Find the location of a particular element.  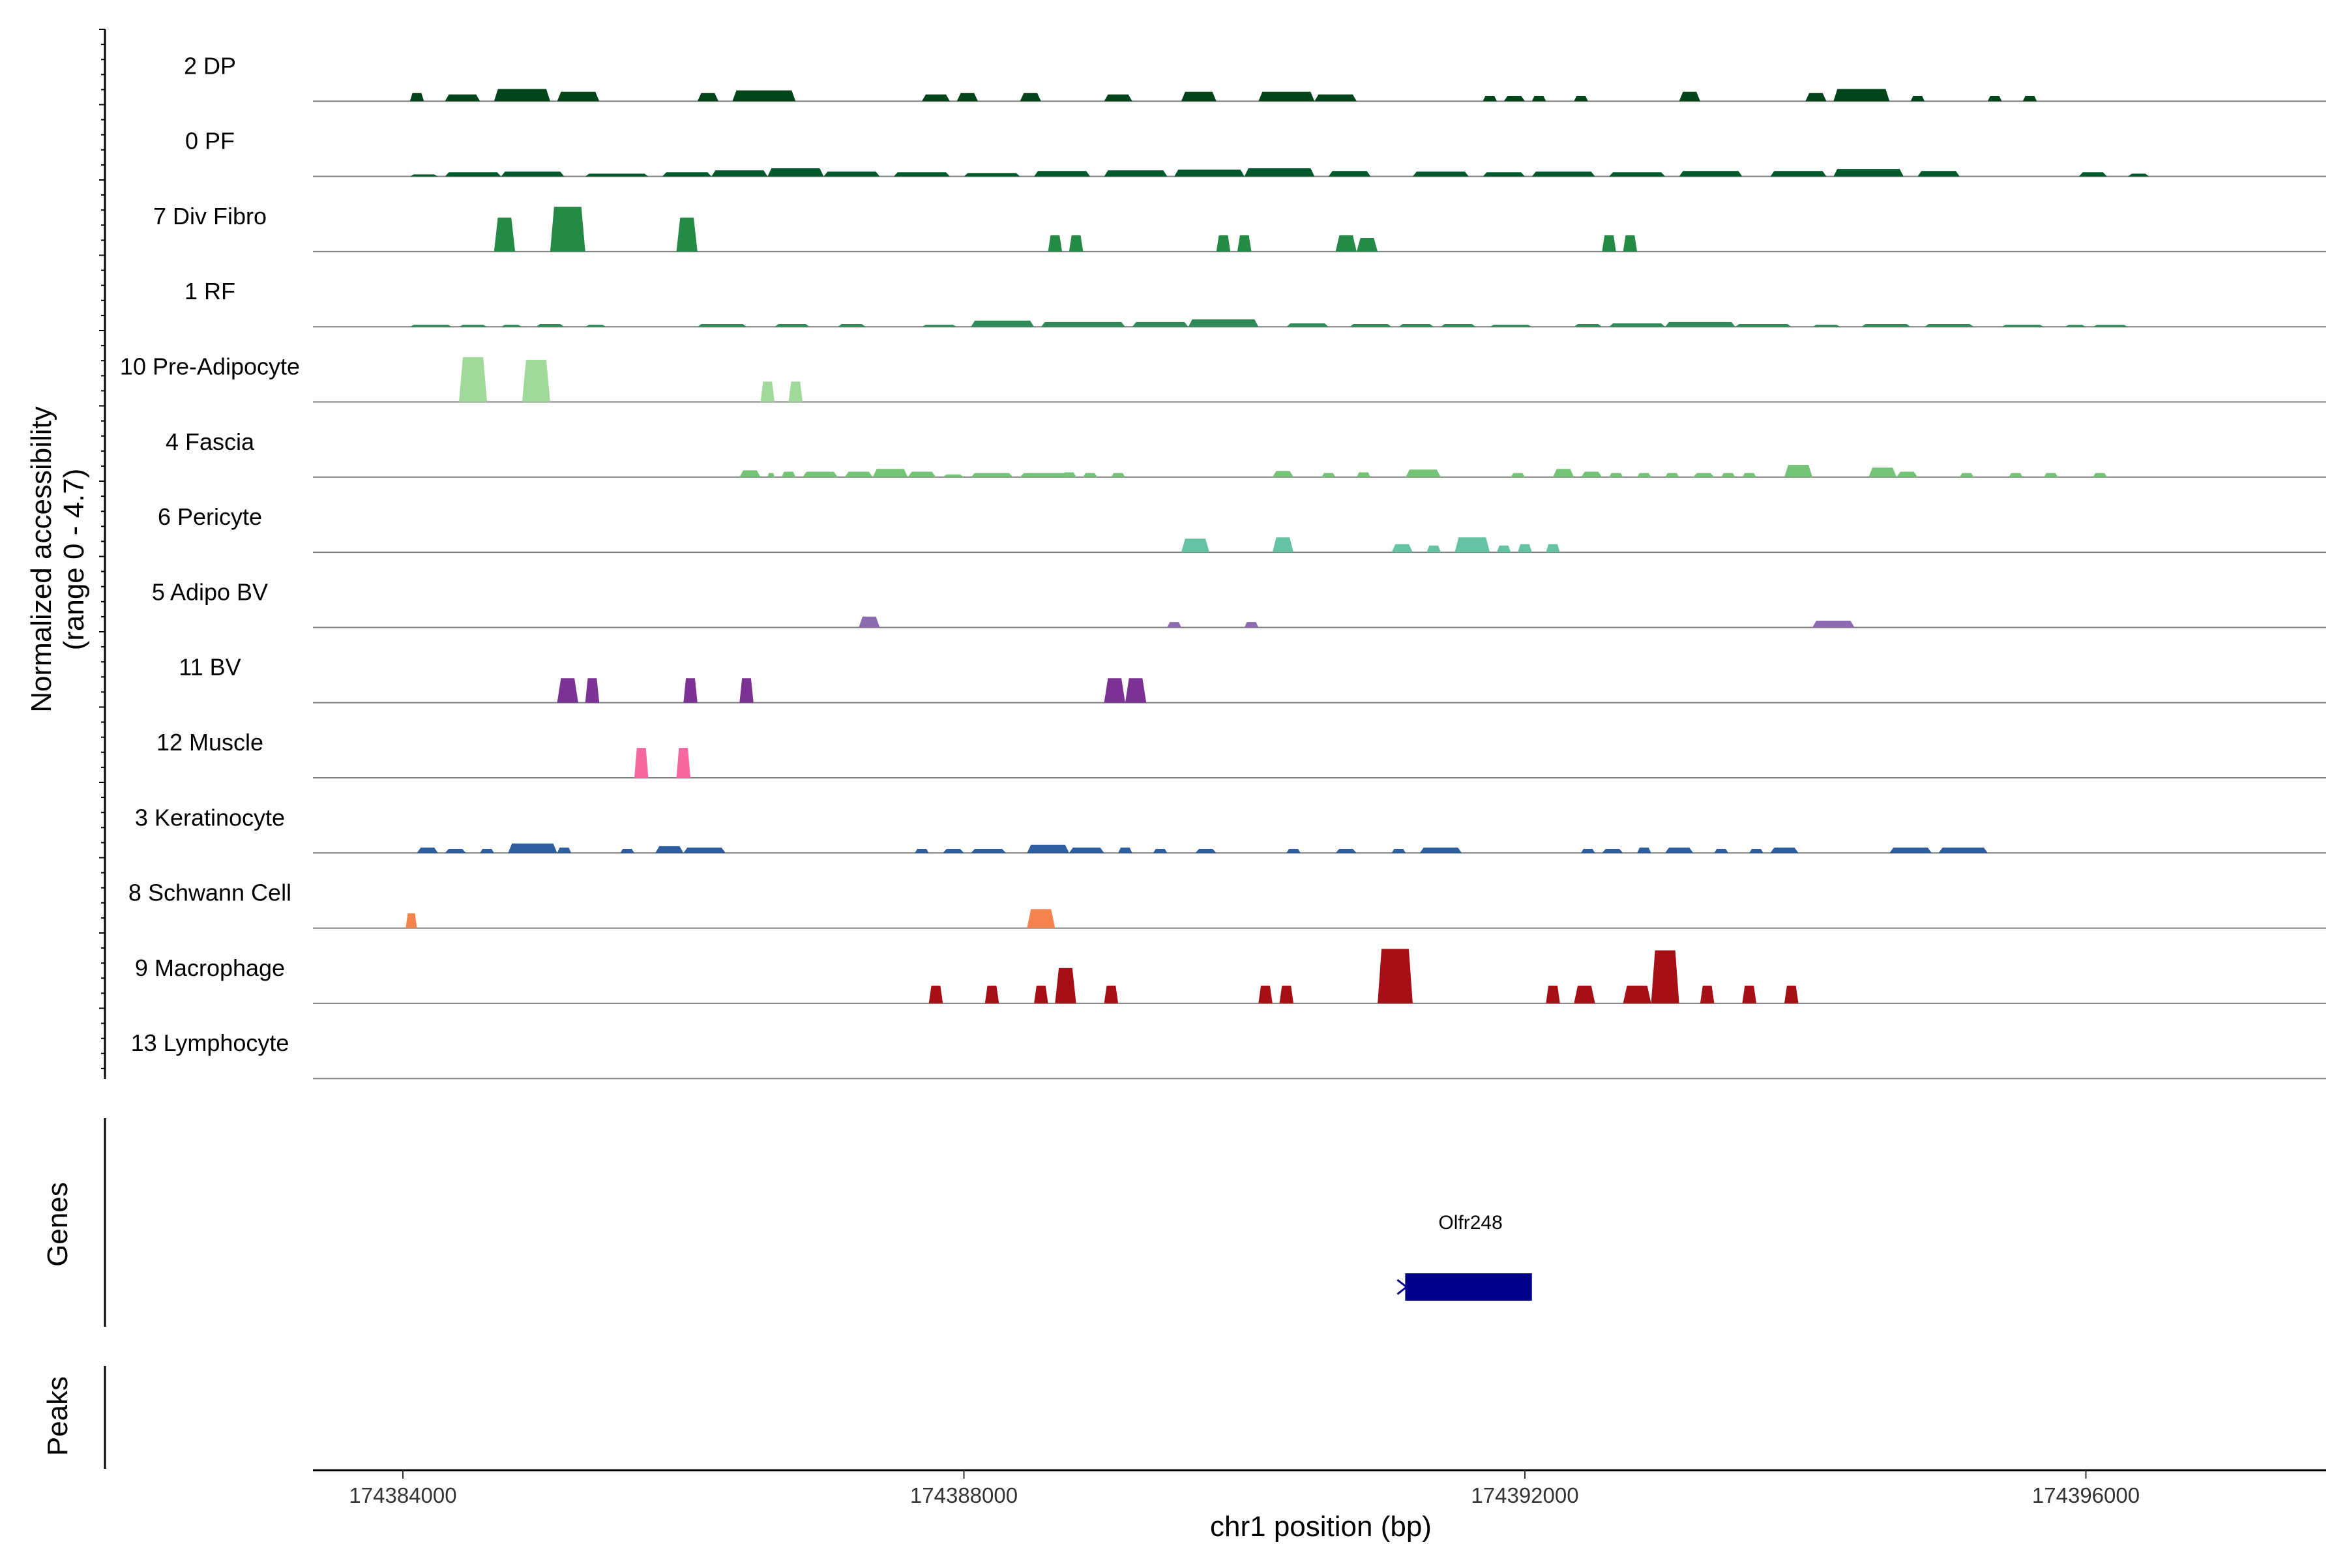

track-3-keratinocyte: 3 Keratinocyte is located at coordinates (1230, 829).